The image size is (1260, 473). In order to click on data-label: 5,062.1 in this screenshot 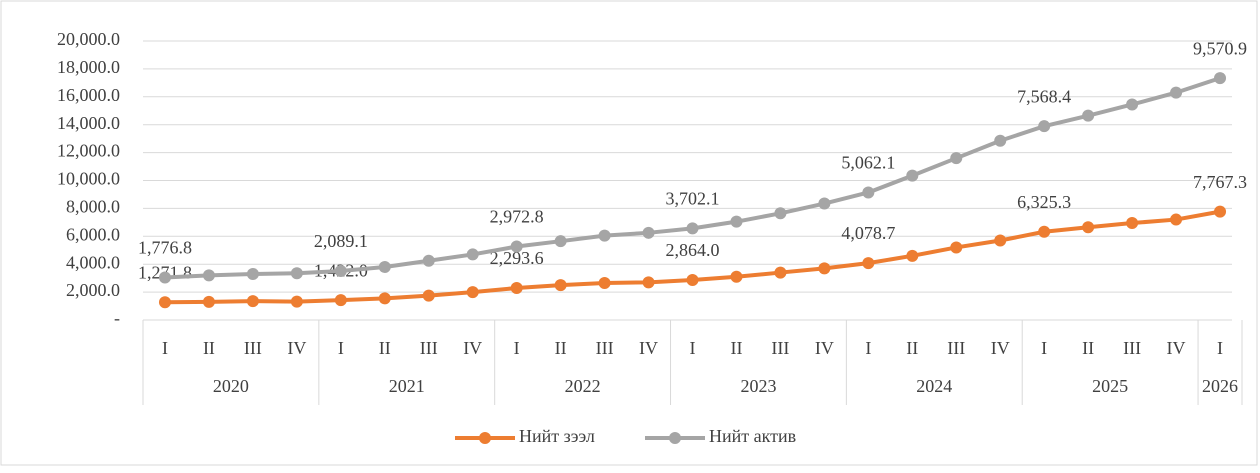, I will do `click(868, 163)`.